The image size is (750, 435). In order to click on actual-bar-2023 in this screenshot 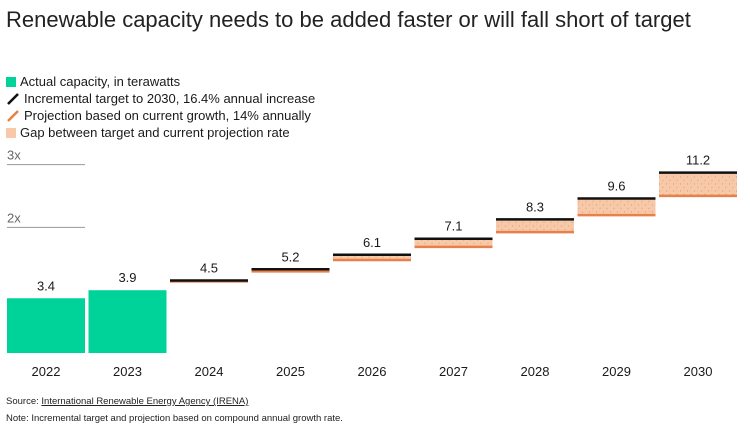, I will do `click(127, 321)`.